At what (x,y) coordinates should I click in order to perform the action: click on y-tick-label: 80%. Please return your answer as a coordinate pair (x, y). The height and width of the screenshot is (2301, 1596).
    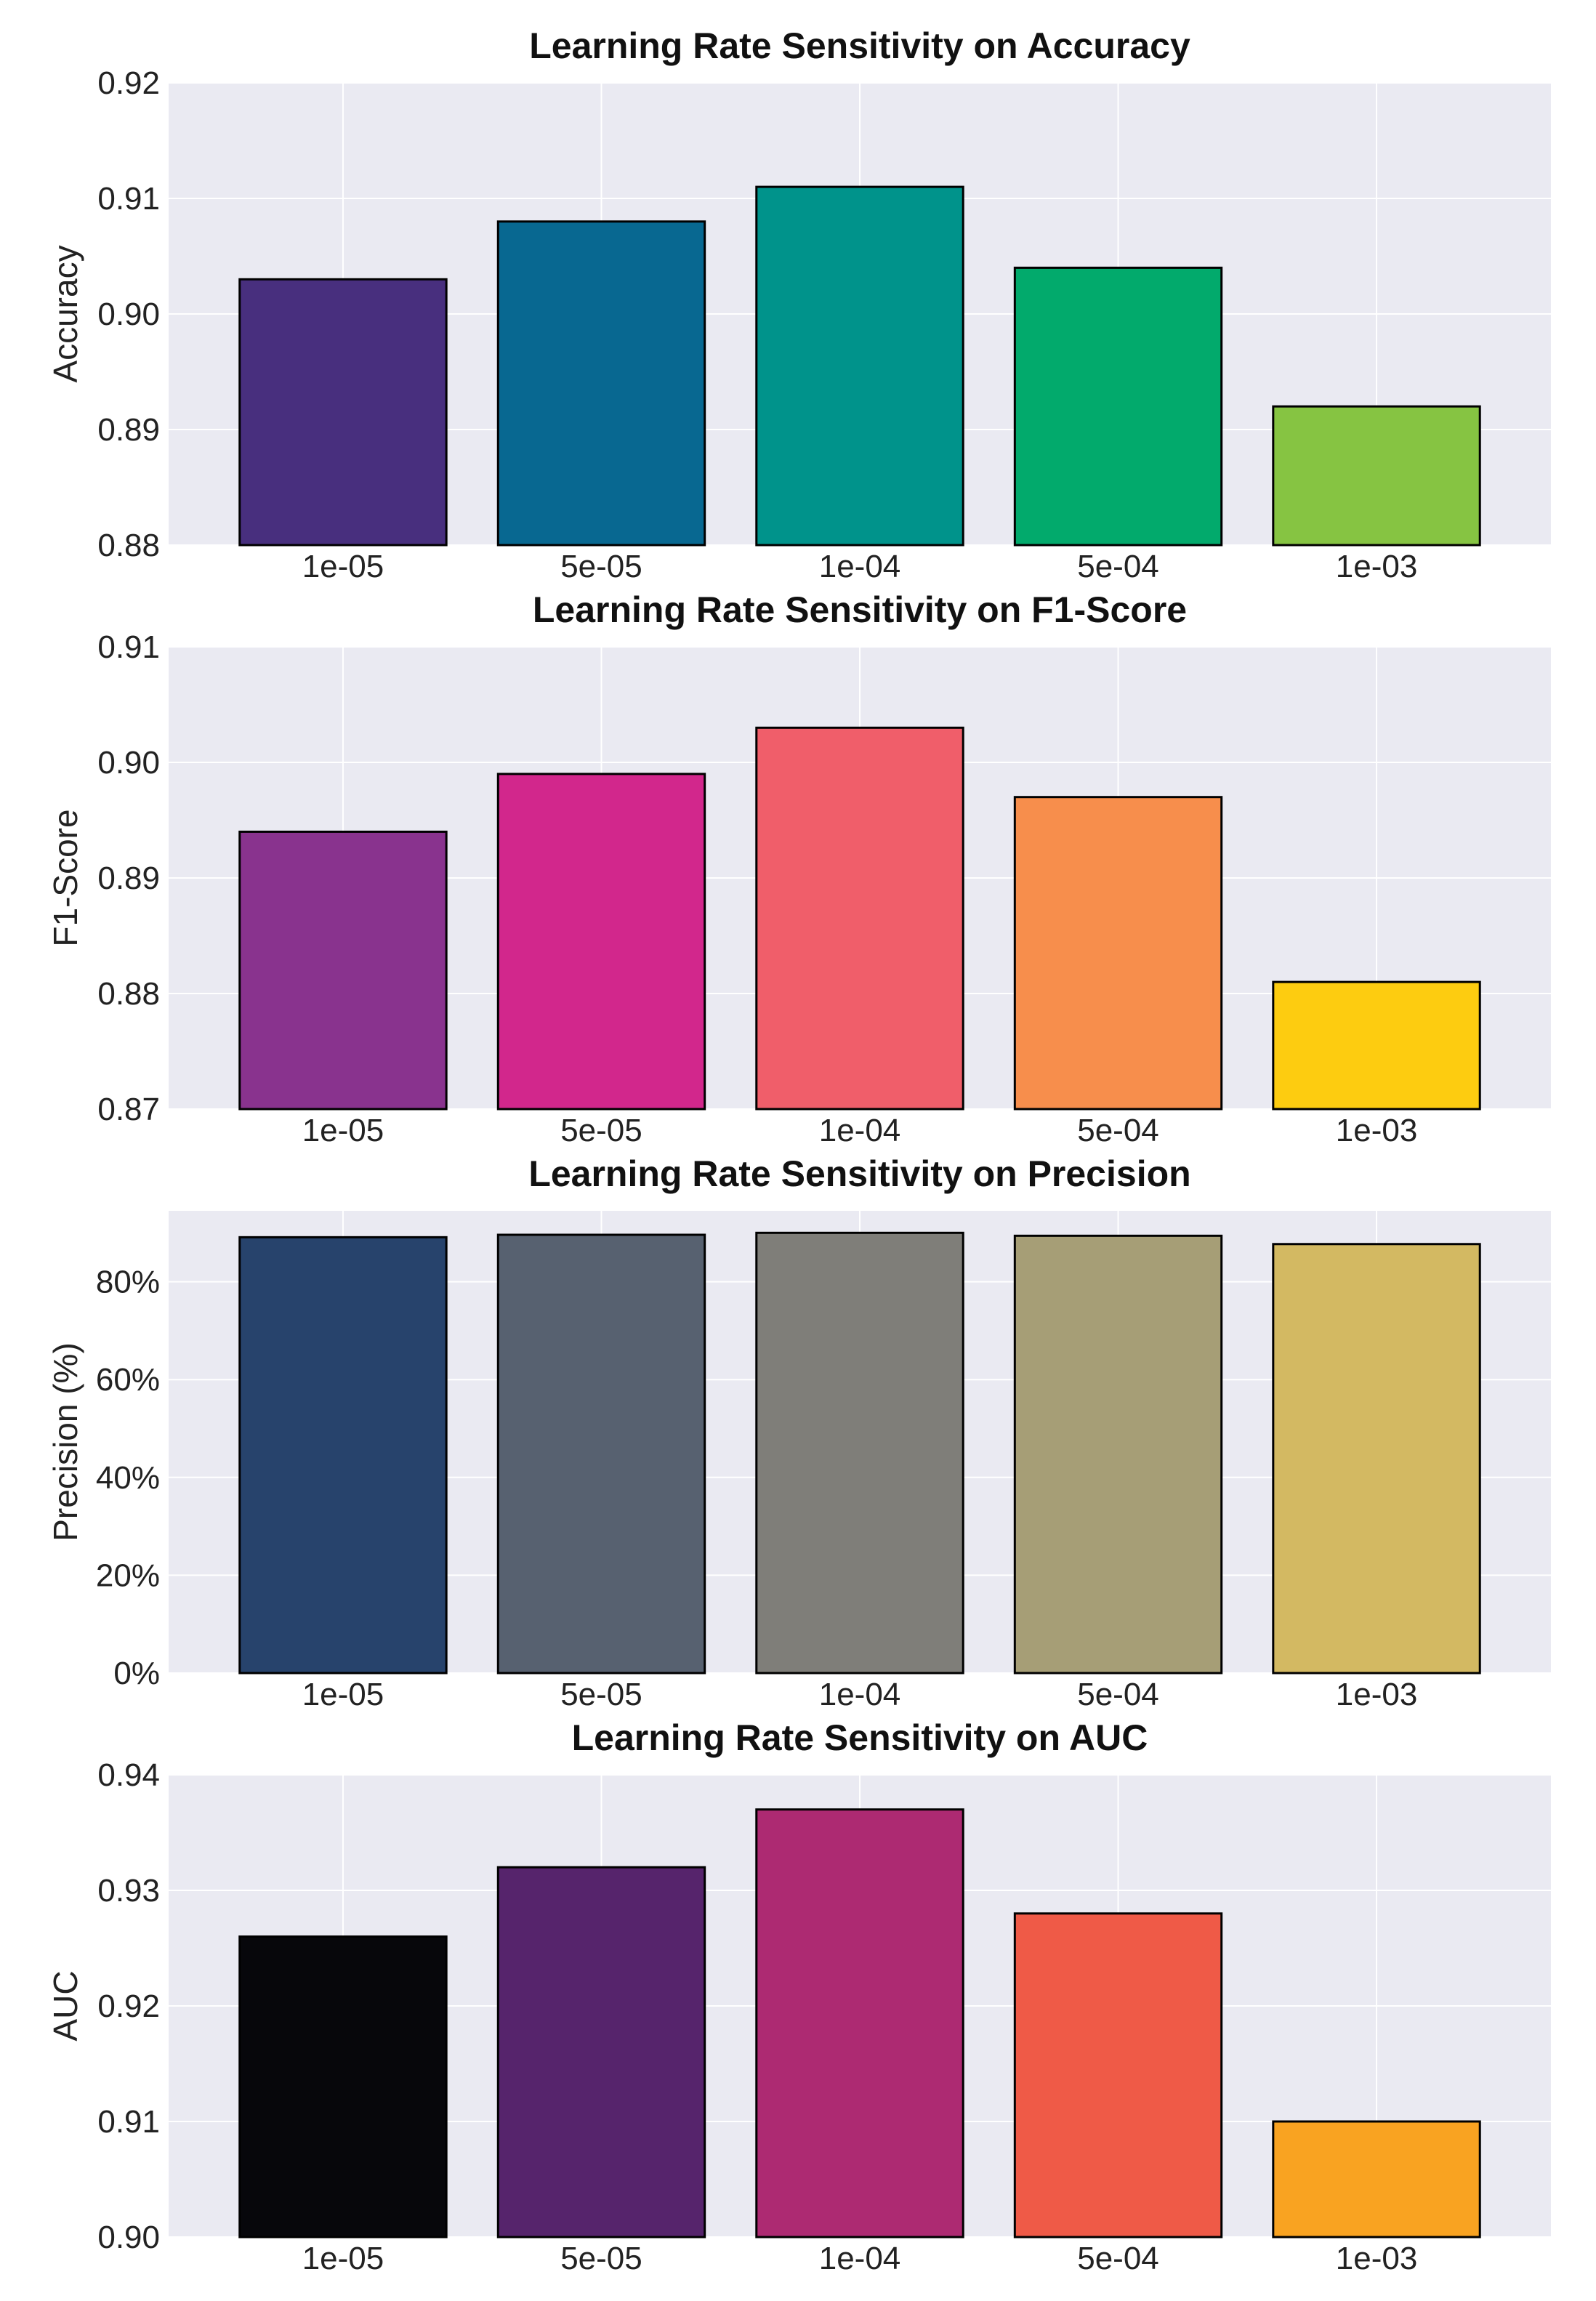
    Looking at the image, I should click on (128, 1282).